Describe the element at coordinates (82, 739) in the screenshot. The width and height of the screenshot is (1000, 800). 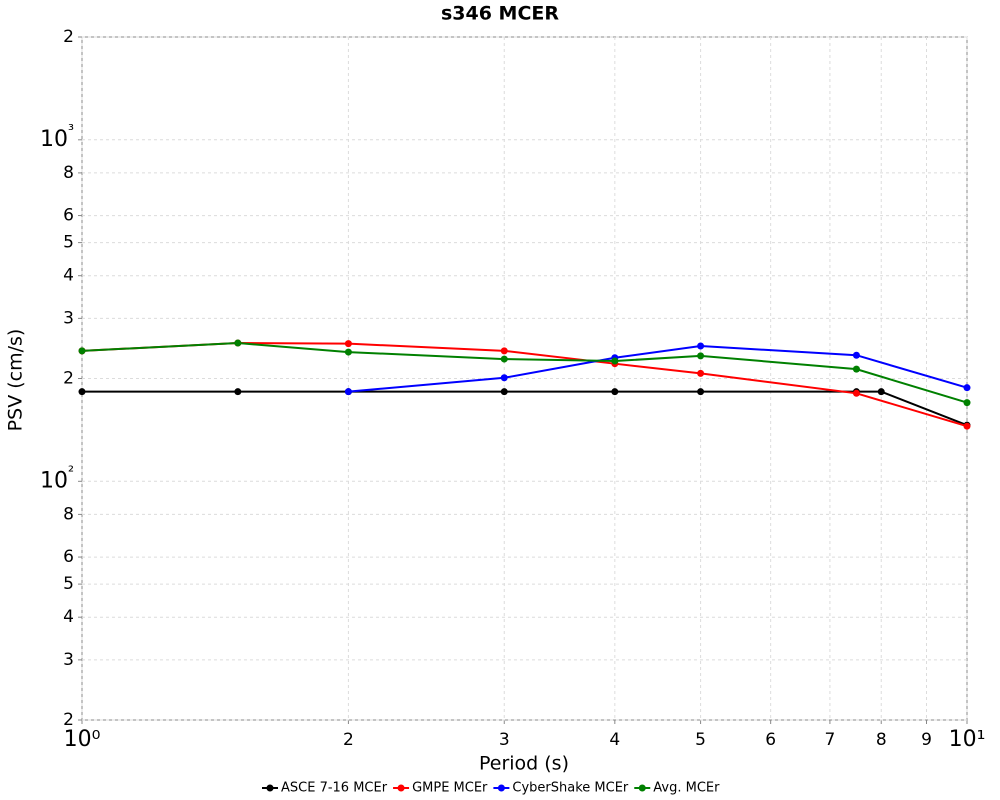
I see `x-tick-label: 10⁰` at that location.